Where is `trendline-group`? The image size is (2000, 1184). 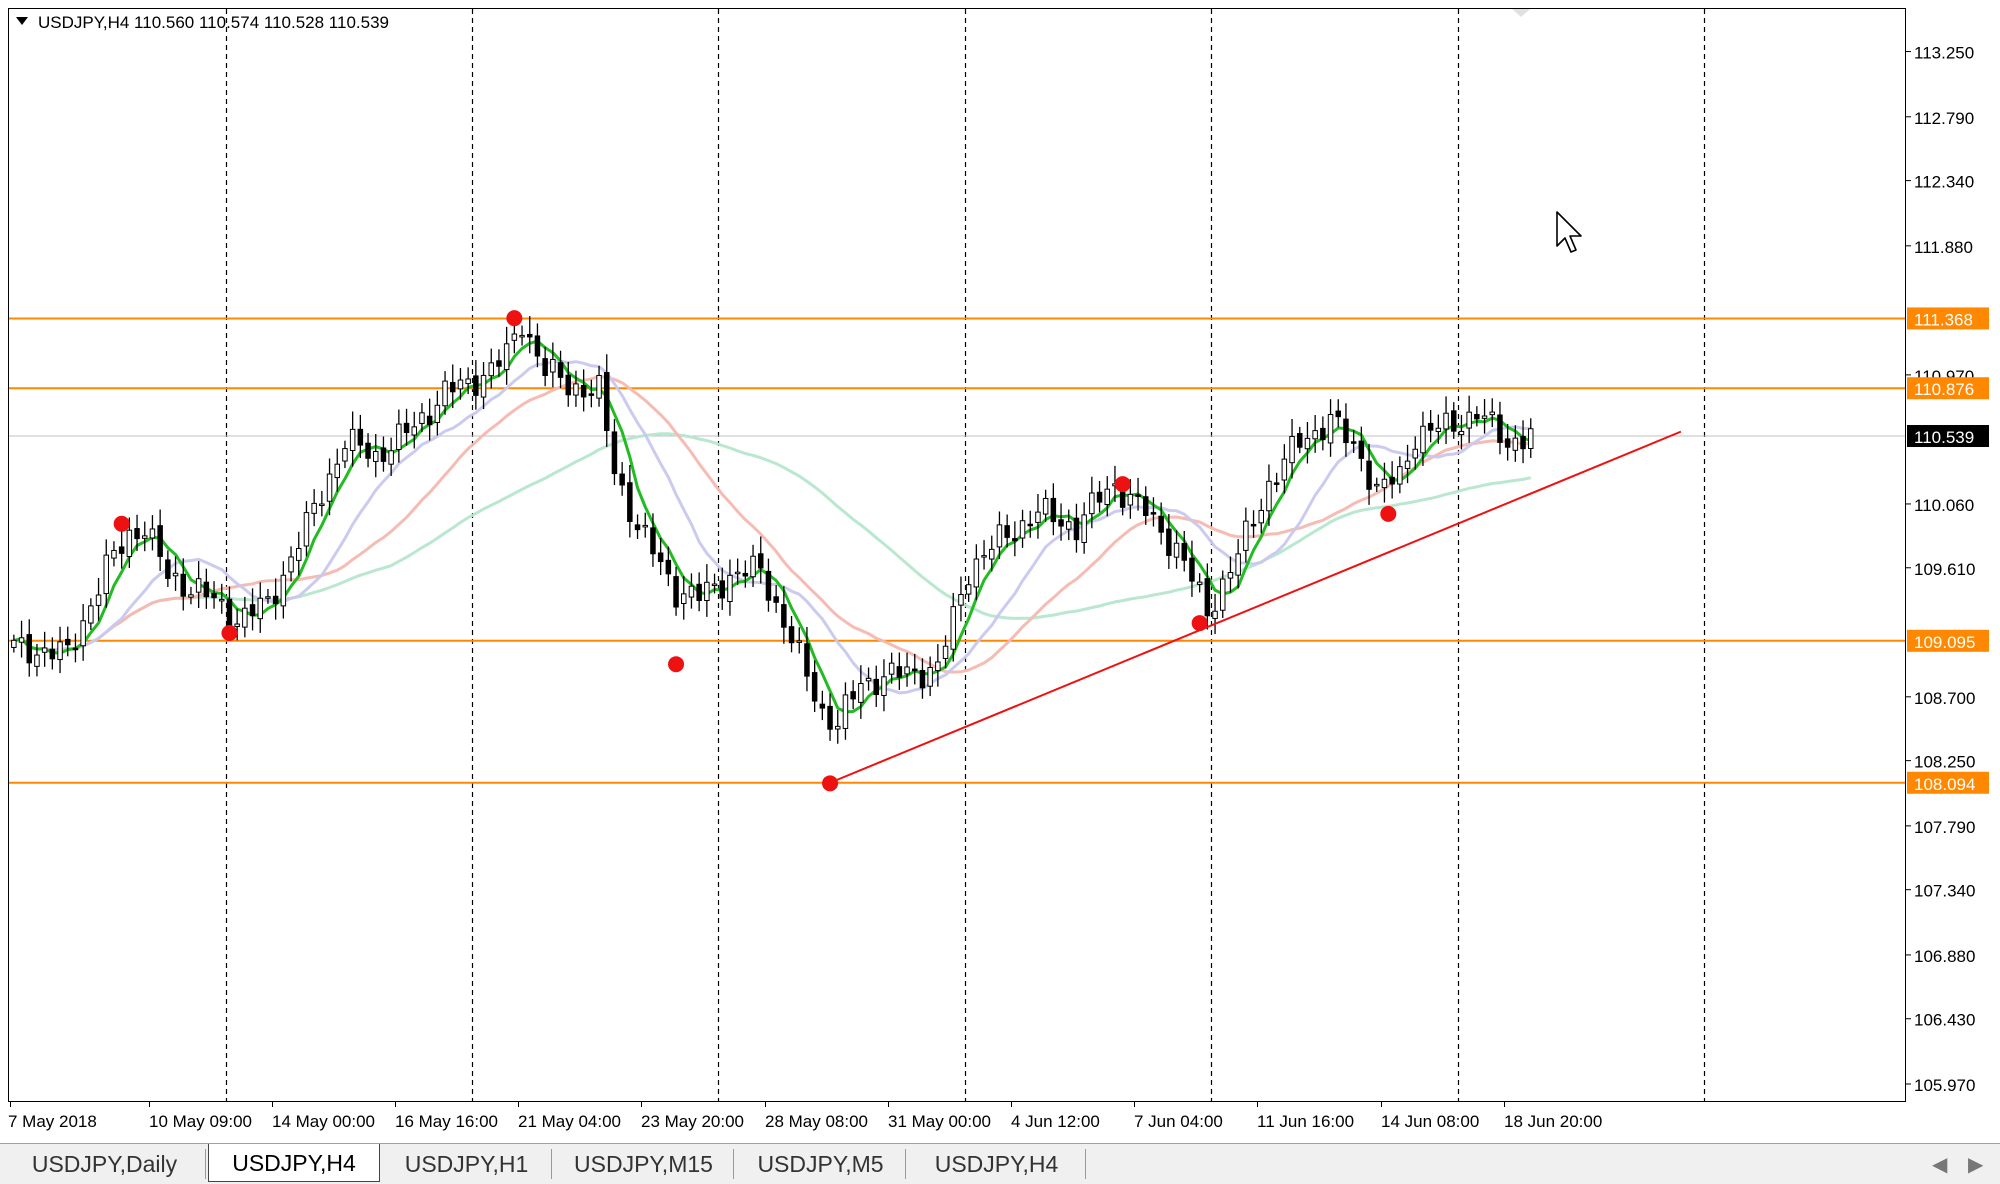 trendline-group is located at coordinates (1255, 607).